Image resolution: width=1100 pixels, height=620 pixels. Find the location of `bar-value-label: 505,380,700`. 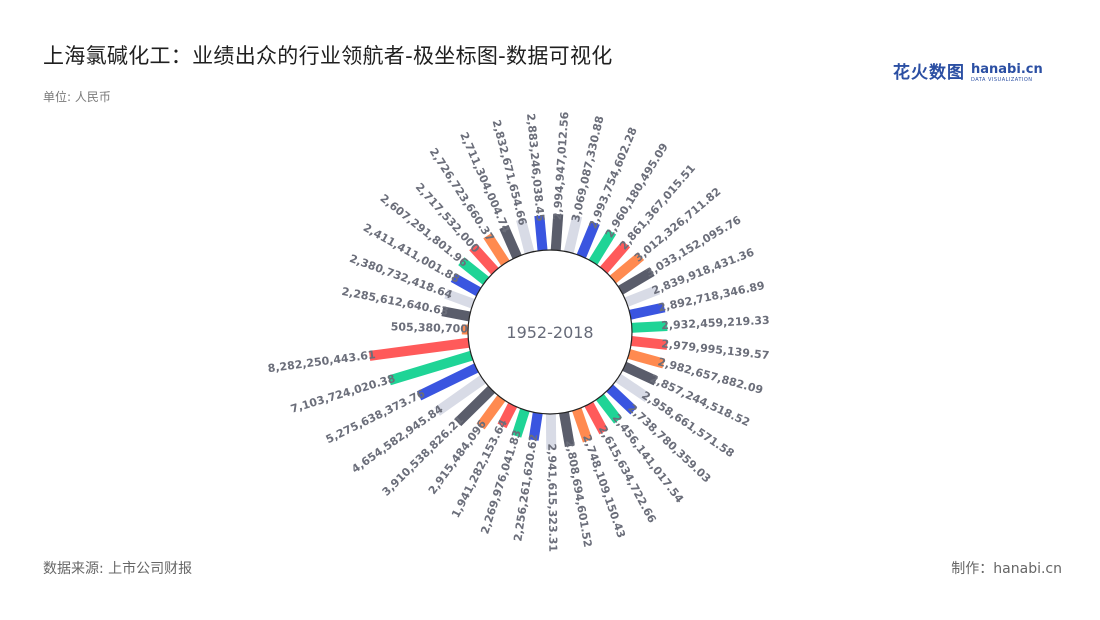

bar-value-label: 505,380,700 is located at coordinates (430, 327).